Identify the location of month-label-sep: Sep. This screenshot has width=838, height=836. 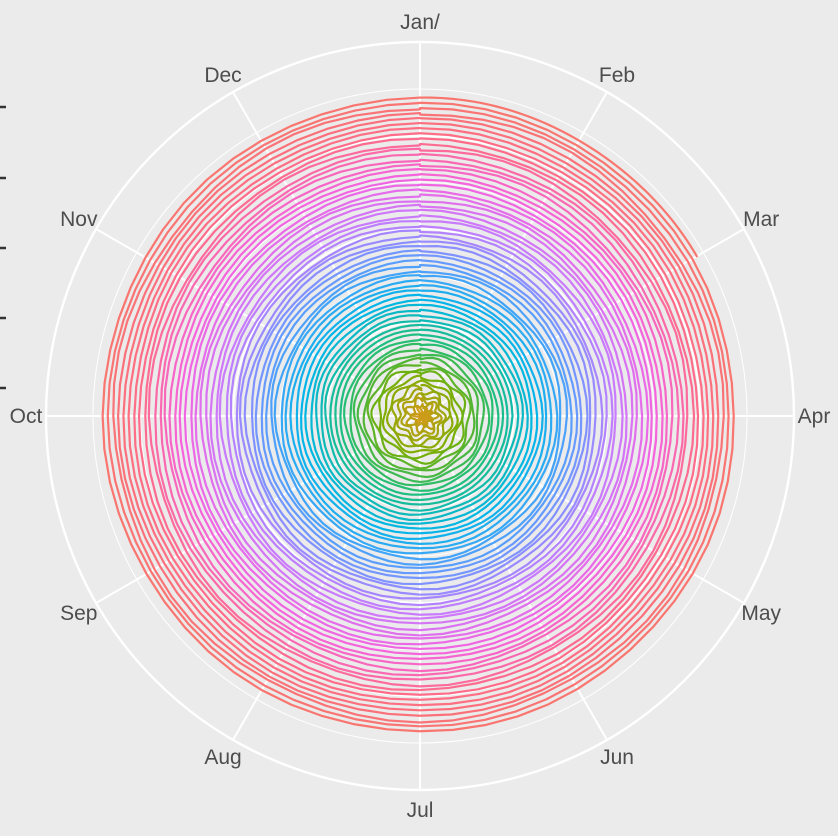
(78, 613).